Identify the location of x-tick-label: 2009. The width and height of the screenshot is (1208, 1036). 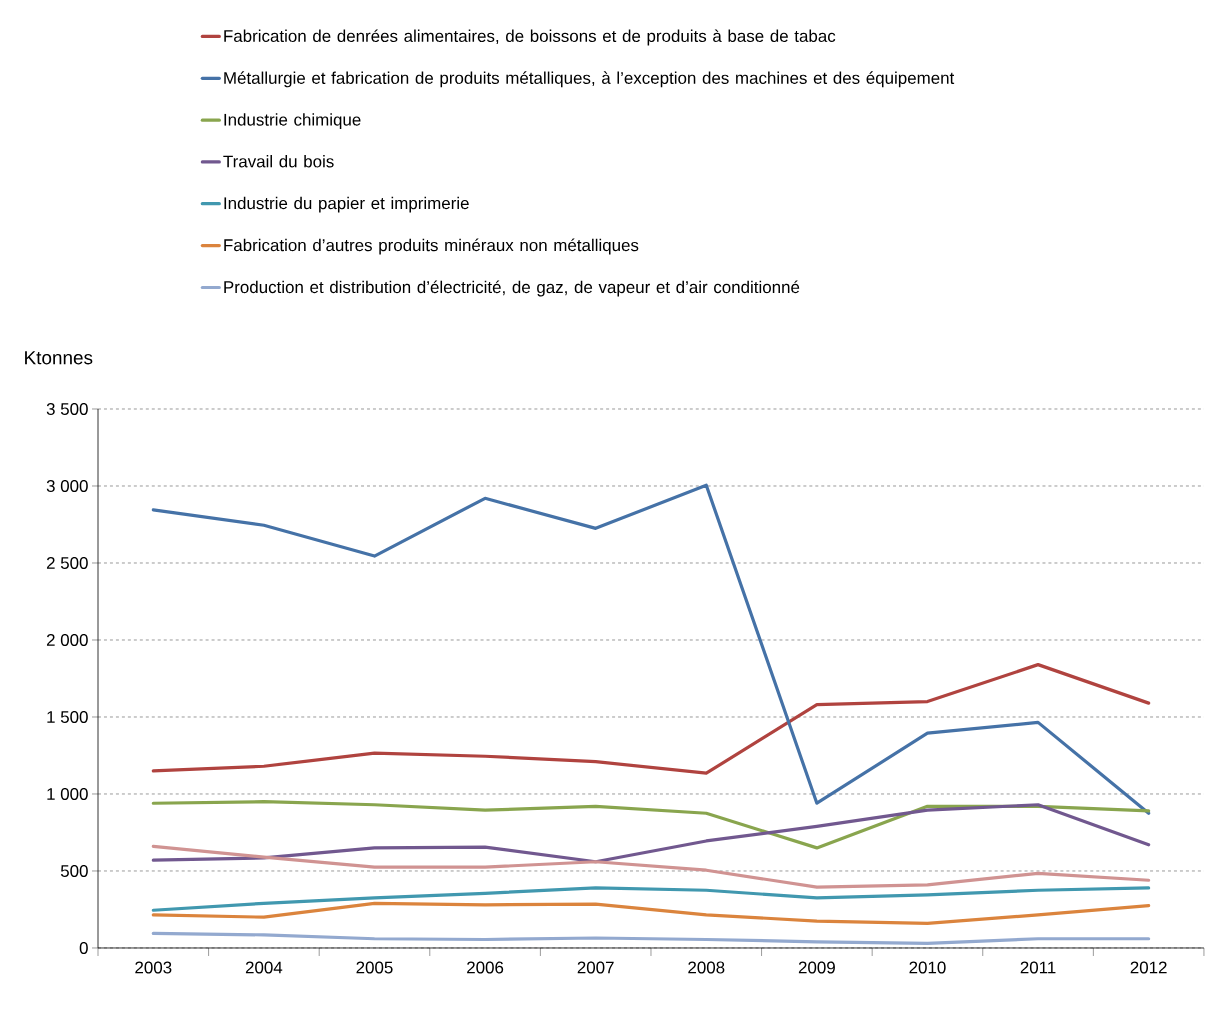
(816, 967).